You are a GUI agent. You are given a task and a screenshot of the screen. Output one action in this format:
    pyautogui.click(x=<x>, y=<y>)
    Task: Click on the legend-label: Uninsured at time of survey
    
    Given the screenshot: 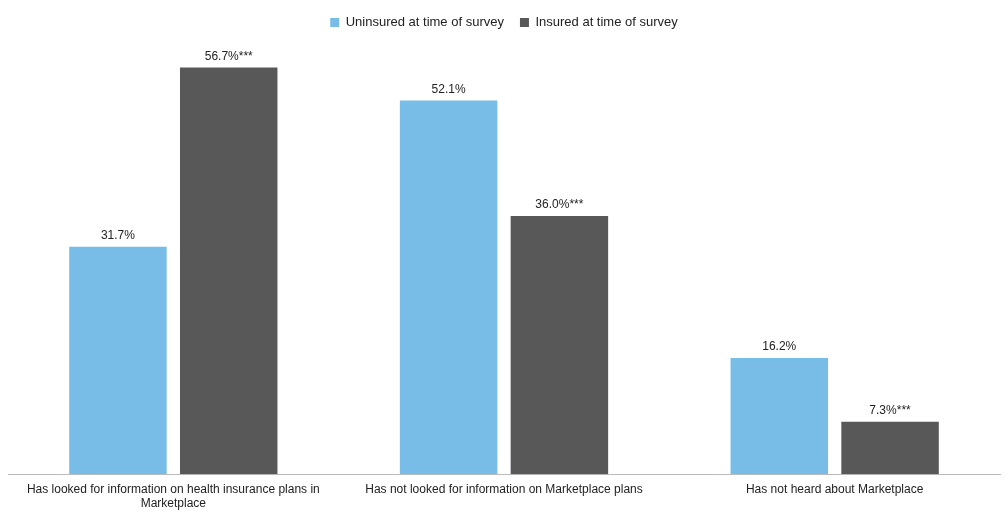 What is the action you would take?
    pyautogui.click(x=425, y=22)
    